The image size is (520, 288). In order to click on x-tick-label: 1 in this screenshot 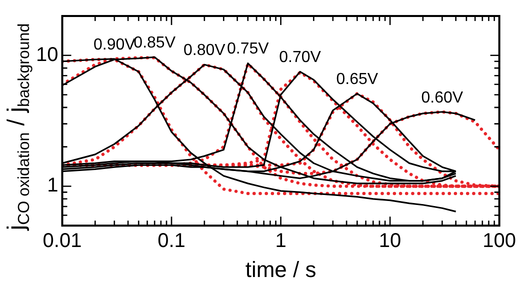, I will do `click(280, 241)`.